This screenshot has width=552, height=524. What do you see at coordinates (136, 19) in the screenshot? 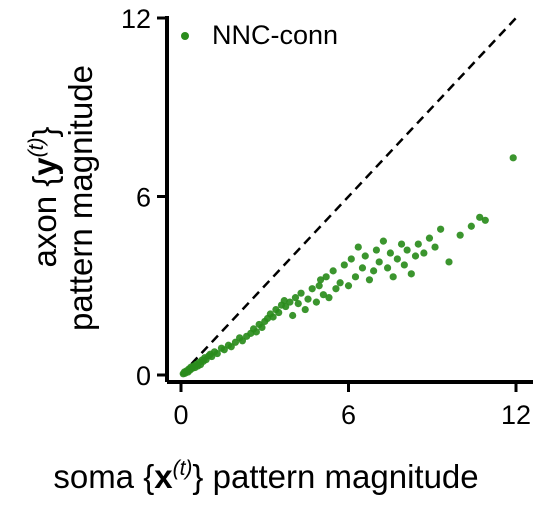
I see `y-tick-label: 12` at bounding box center [136, 19].